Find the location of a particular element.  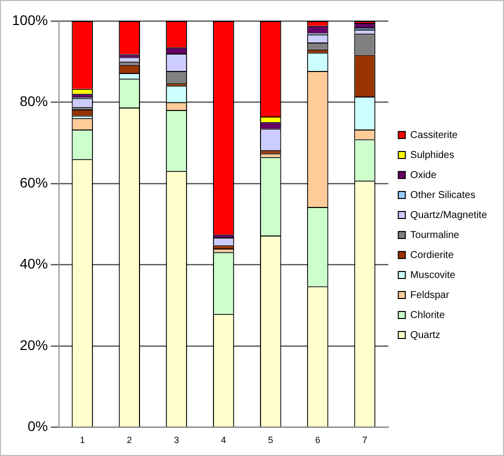

legend-label: Feldspar is located at coordinates (430, 295).